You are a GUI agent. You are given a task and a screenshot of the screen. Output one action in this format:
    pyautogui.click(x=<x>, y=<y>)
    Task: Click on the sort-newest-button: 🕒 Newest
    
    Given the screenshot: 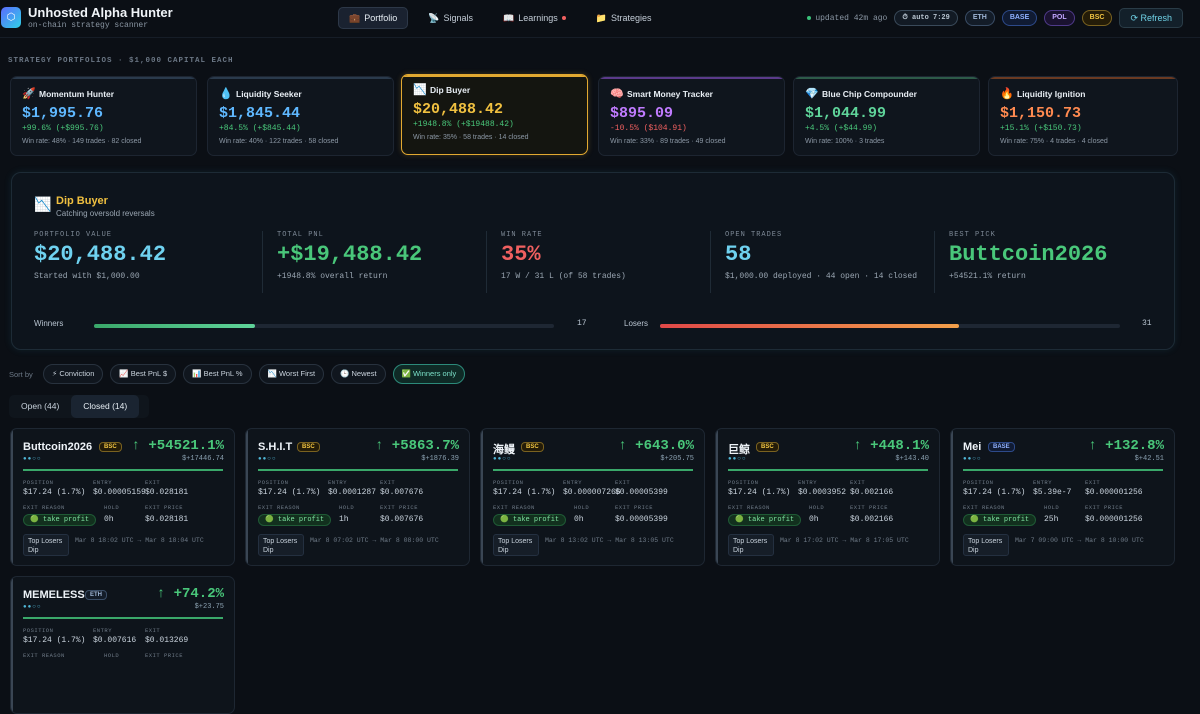 What is the action you would take?
    pyautogui.click(x=358, y=374)
    